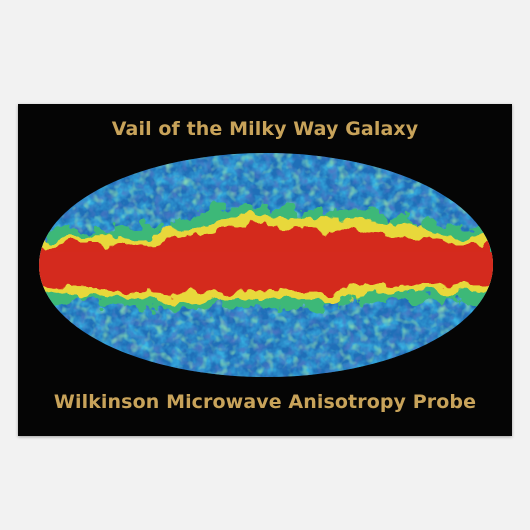 The image size is (530, 530). I want to click on poster-title: Vail of the Milky Way Galaxy, so click(265, 129).